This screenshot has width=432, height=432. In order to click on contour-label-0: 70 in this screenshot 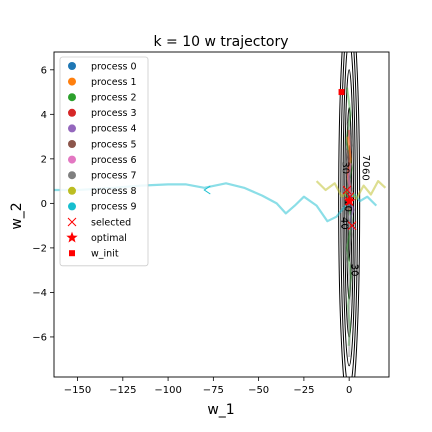, I will do `click(365, 161)`.